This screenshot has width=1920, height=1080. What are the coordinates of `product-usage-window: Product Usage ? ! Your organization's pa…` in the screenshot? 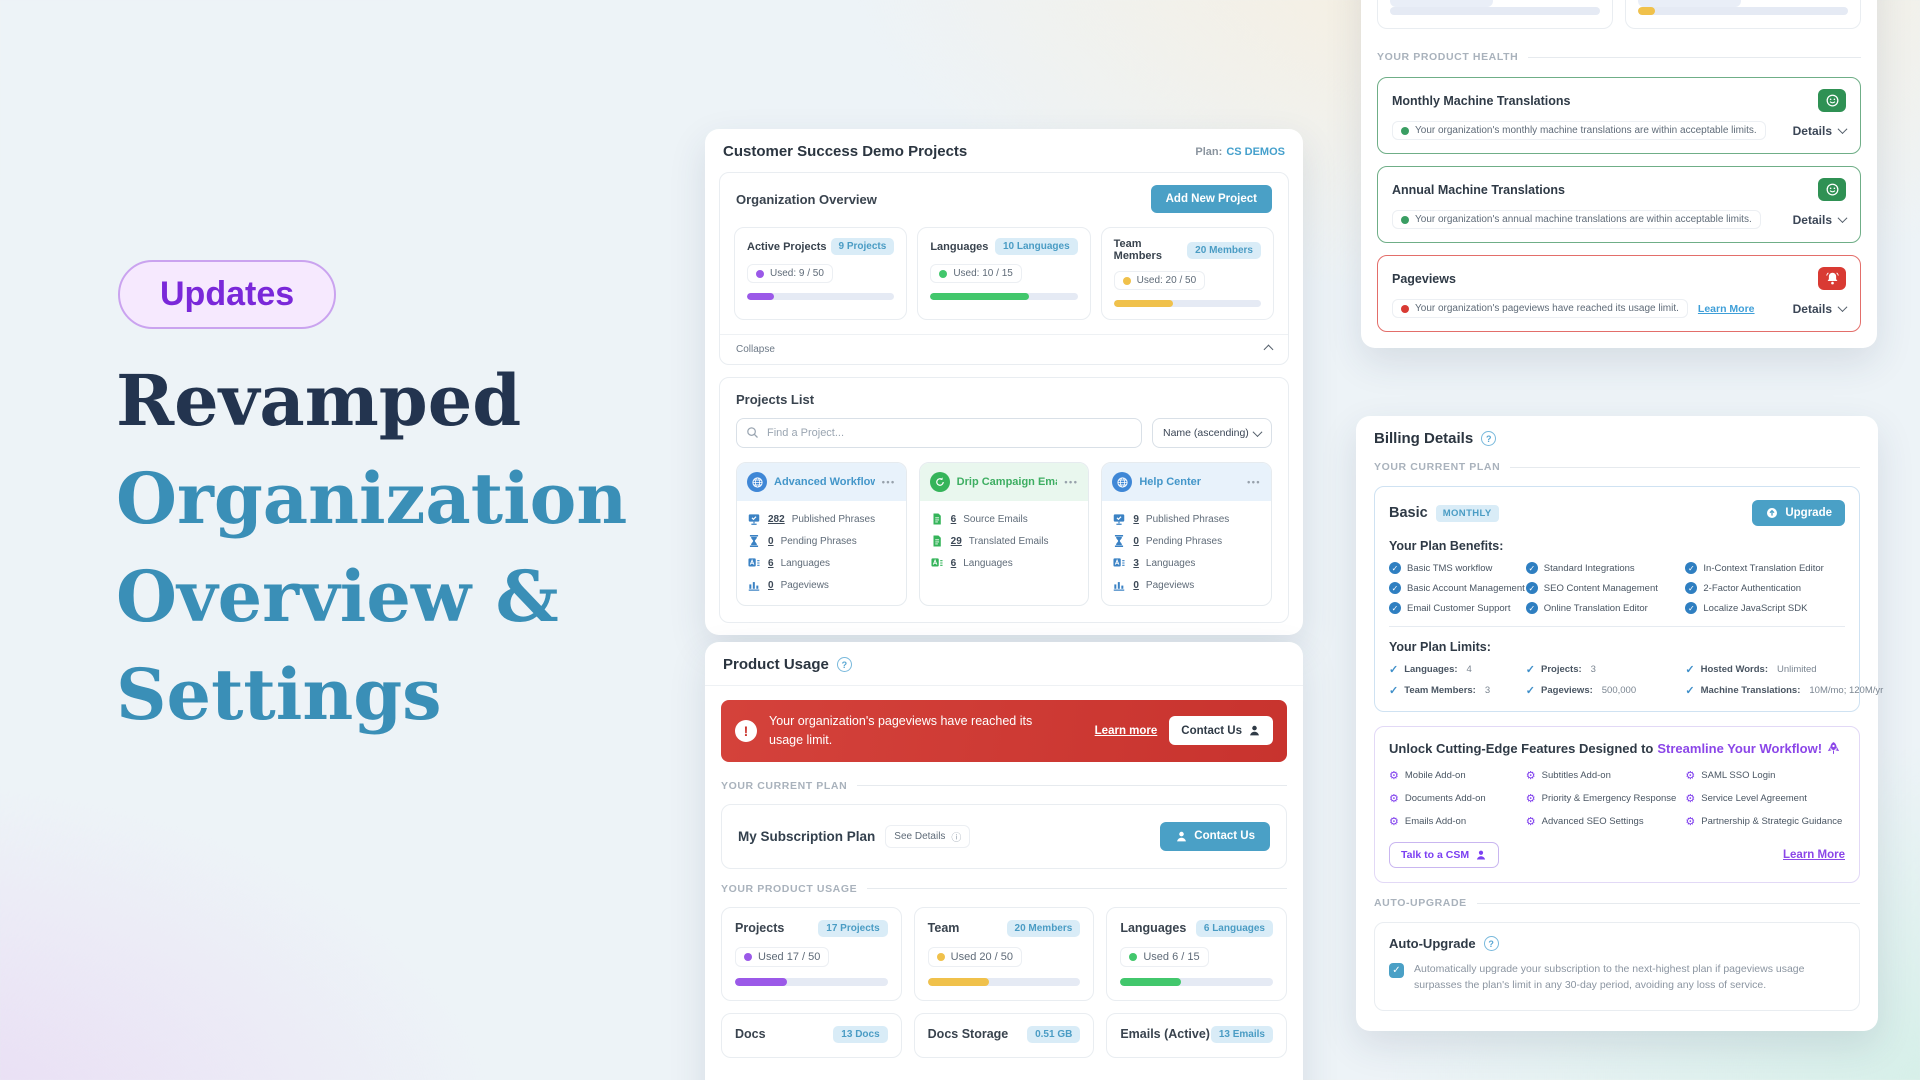 It's located at (1004, 861).